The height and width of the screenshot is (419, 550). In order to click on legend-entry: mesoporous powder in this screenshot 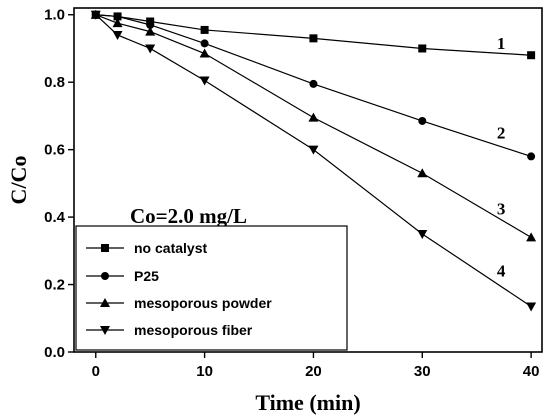, I will do `click(179, 303)`.